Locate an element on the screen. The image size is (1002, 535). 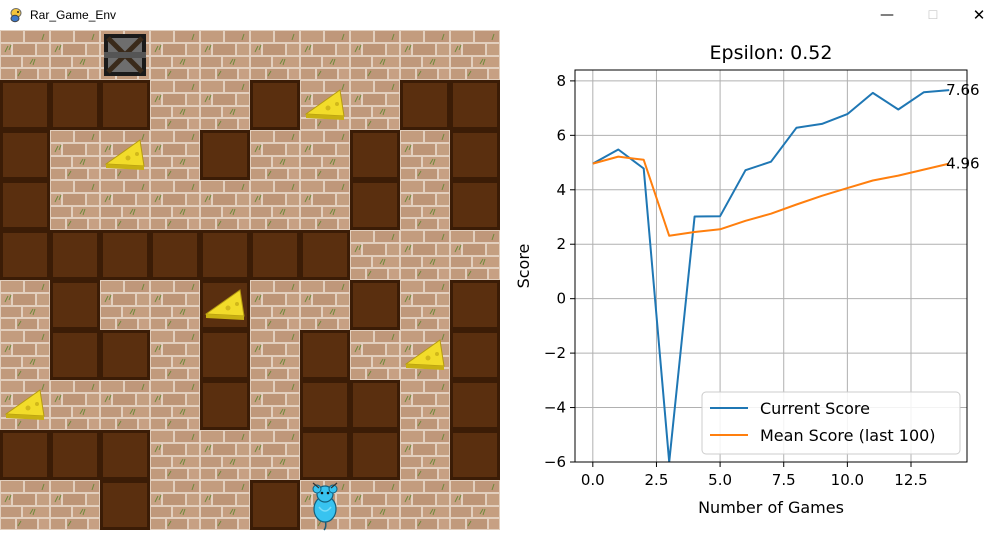
end-label-current: 7.66 is located at coordinates (962, 90).